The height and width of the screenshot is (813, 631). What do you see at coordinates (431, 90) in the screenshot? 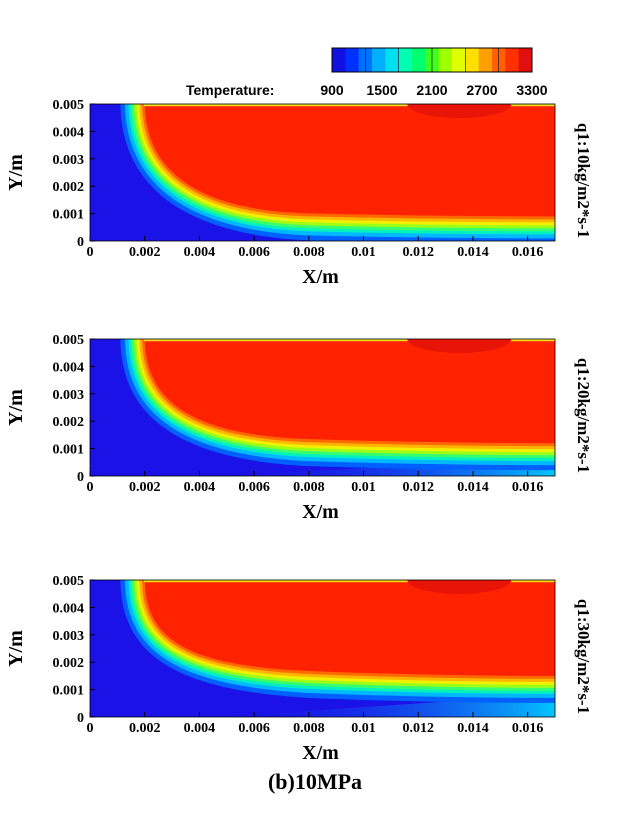
I see `colorbar-tick-label: 2100` at bounding box center [431, 90].